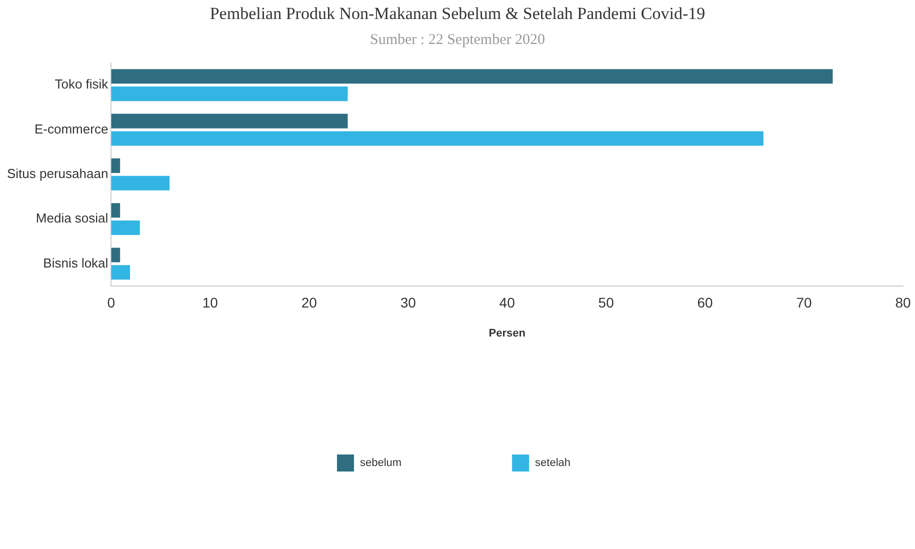 The height and width of the screenshot is (549, 915). Describe the element at coordinates (309, 302) in the screenshot. I see `x-tick-label: 20` at that location.